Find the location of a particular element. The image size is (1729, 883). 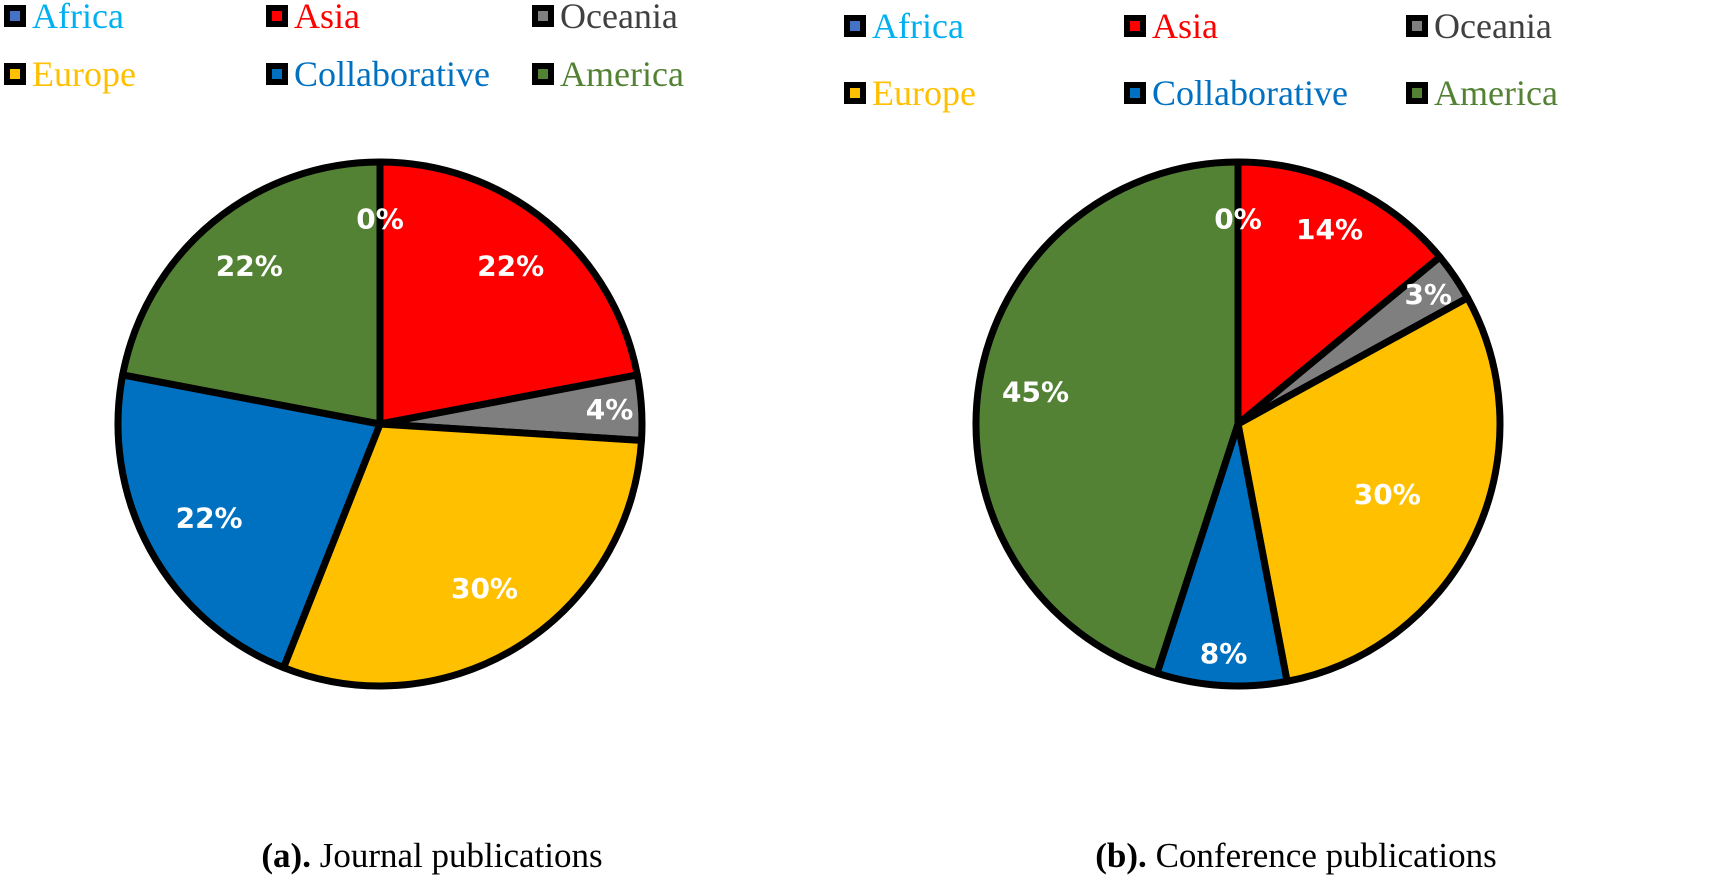

journal-caption: (a). Journal publications is located at coordinates (432, 856).